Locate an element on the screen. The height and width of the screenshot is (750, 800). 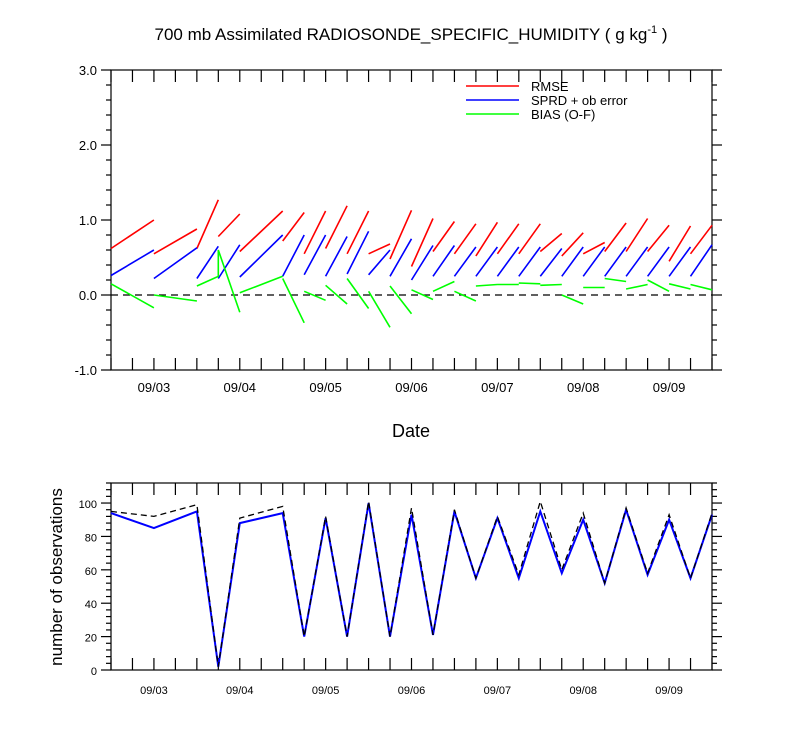
y-tick-label: 0.0 is located at coordinates (88, 295).